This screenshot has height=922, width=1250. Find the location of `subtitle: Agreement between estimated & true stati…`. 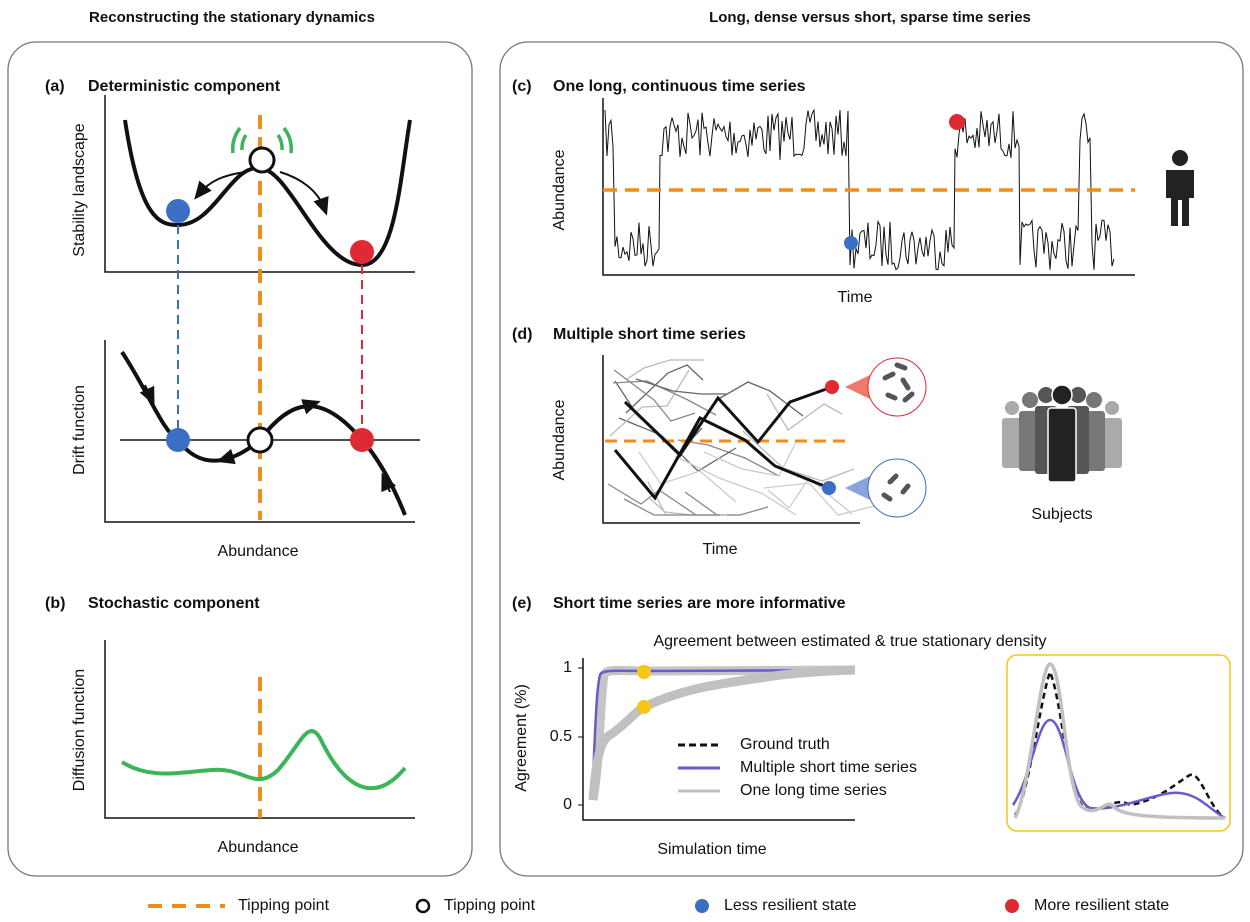

subtitle: Agreement between estimated & true stati… is located at coordinates (849, 641).